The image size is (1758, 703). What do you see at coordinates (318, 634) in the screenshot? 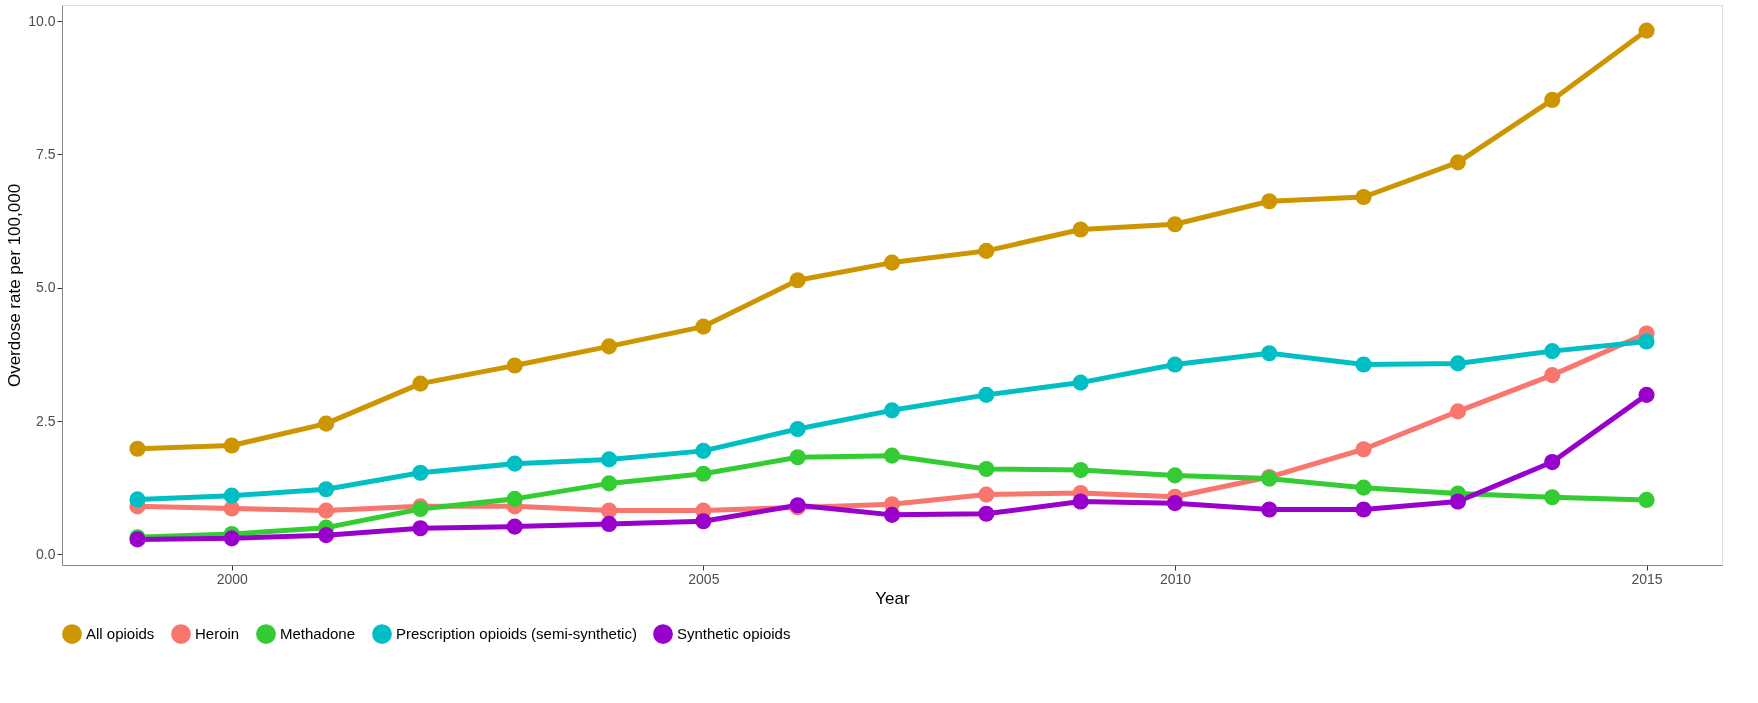
I see `legend-label: Methadone` at bounding box center [318, 634].